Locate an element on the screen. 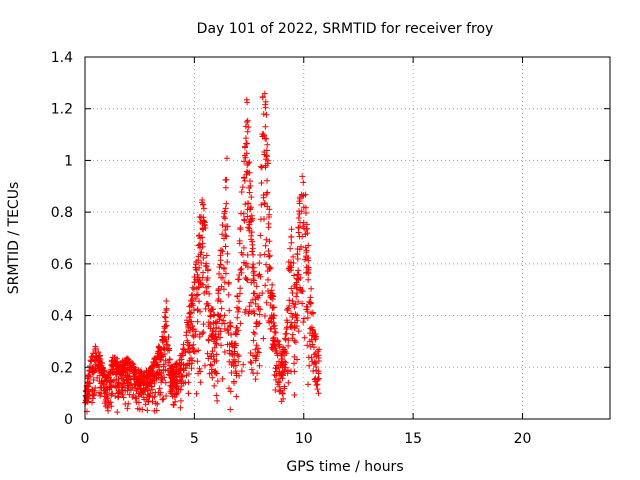 The height and width of the screenshot is (480, 640). y-axis-label: SRMTID / TECUs is located at coordinates (14, 238).